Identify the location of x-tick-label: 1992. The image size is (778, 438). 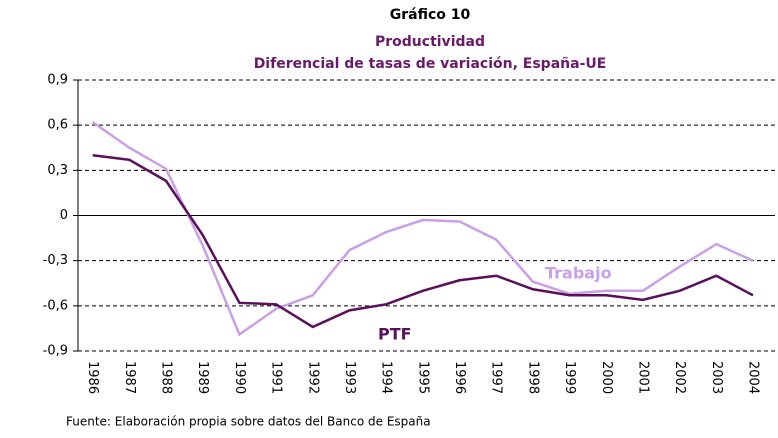
(312, 377).